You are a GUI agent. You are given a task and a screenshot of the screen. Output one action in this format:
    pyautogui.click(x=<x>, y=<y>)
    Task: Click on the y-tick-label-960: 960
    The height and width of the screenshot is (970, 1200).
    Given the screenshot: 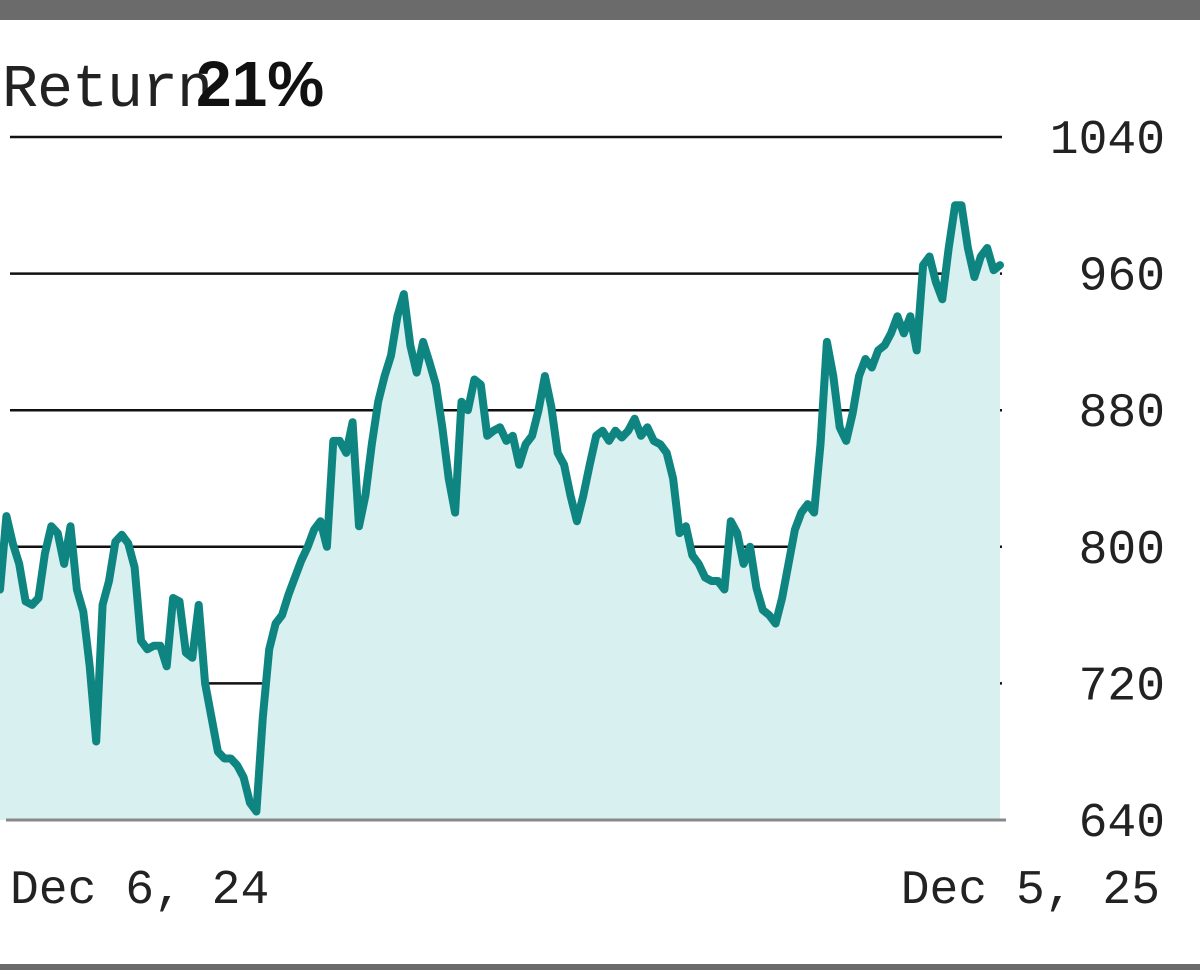 What is the action you would take?
    pyautogui.click(x=1122, y=278)
    